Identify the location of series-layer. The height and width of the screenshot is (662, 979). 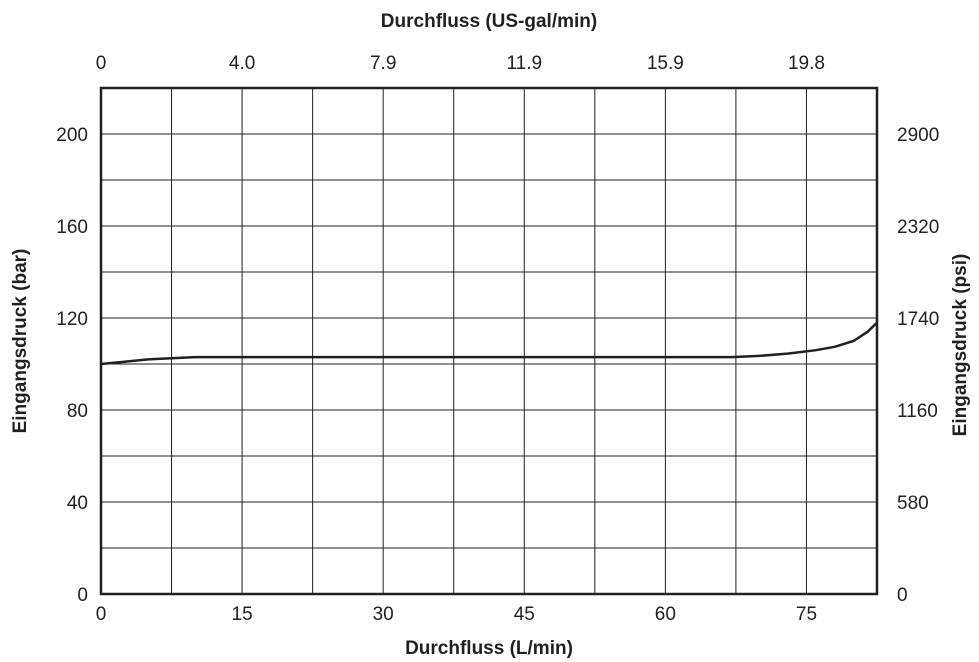
(489, 343).